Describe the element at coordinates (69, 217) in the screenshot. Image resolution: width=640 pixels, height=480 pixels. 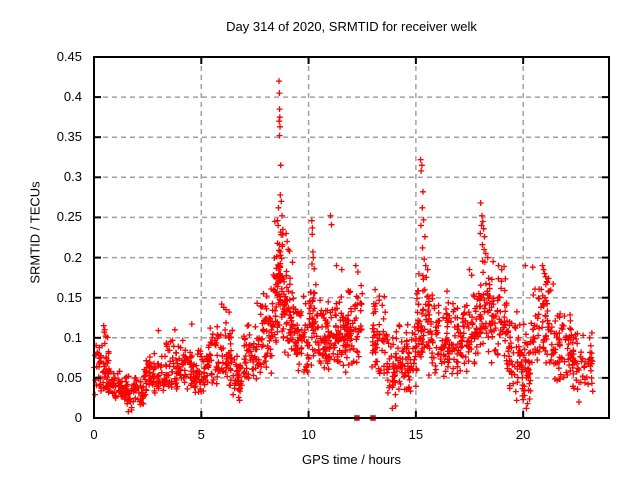
I see `y-tick-label: 0.25` at that location.